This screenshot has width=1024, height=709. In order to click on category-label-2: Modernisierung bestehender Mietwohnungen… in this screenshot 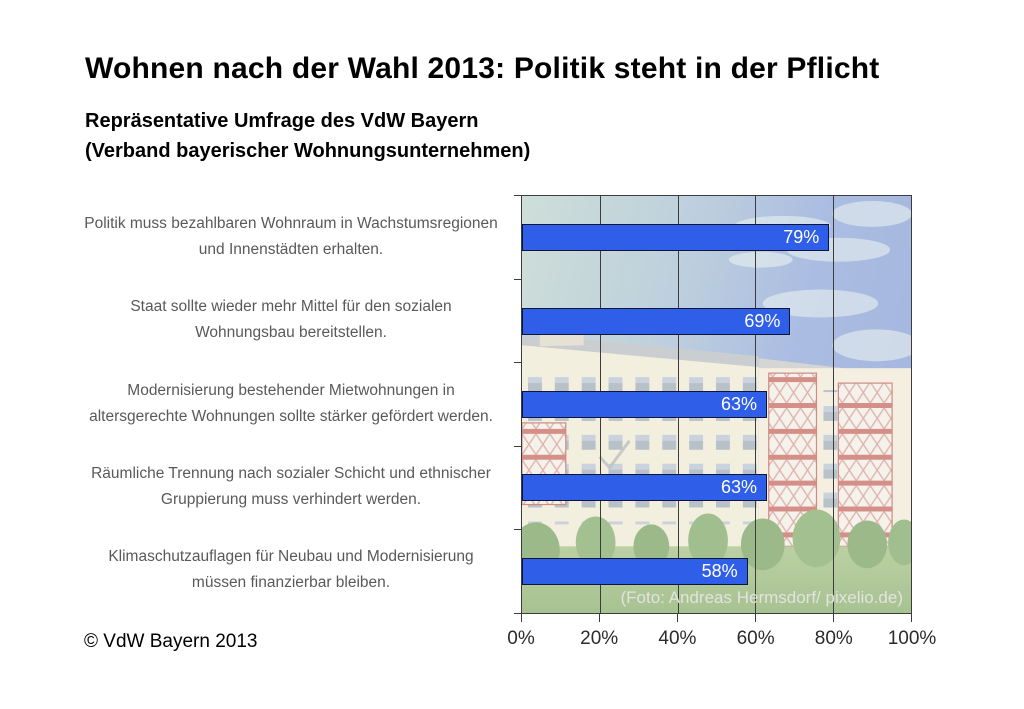, I will do `click(291, 403)`.